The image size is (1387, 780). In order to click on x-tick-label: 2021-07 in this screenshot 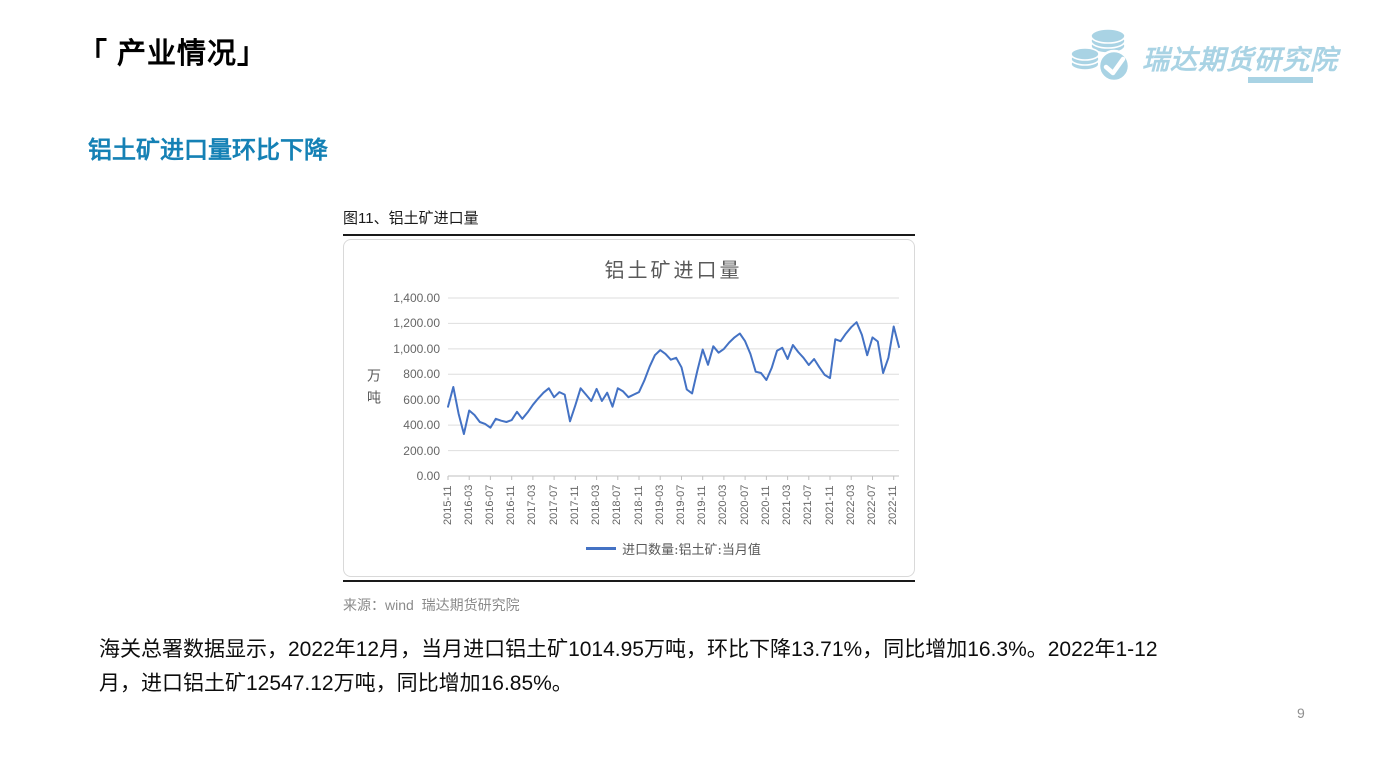, I will do `click(808, 504)`.